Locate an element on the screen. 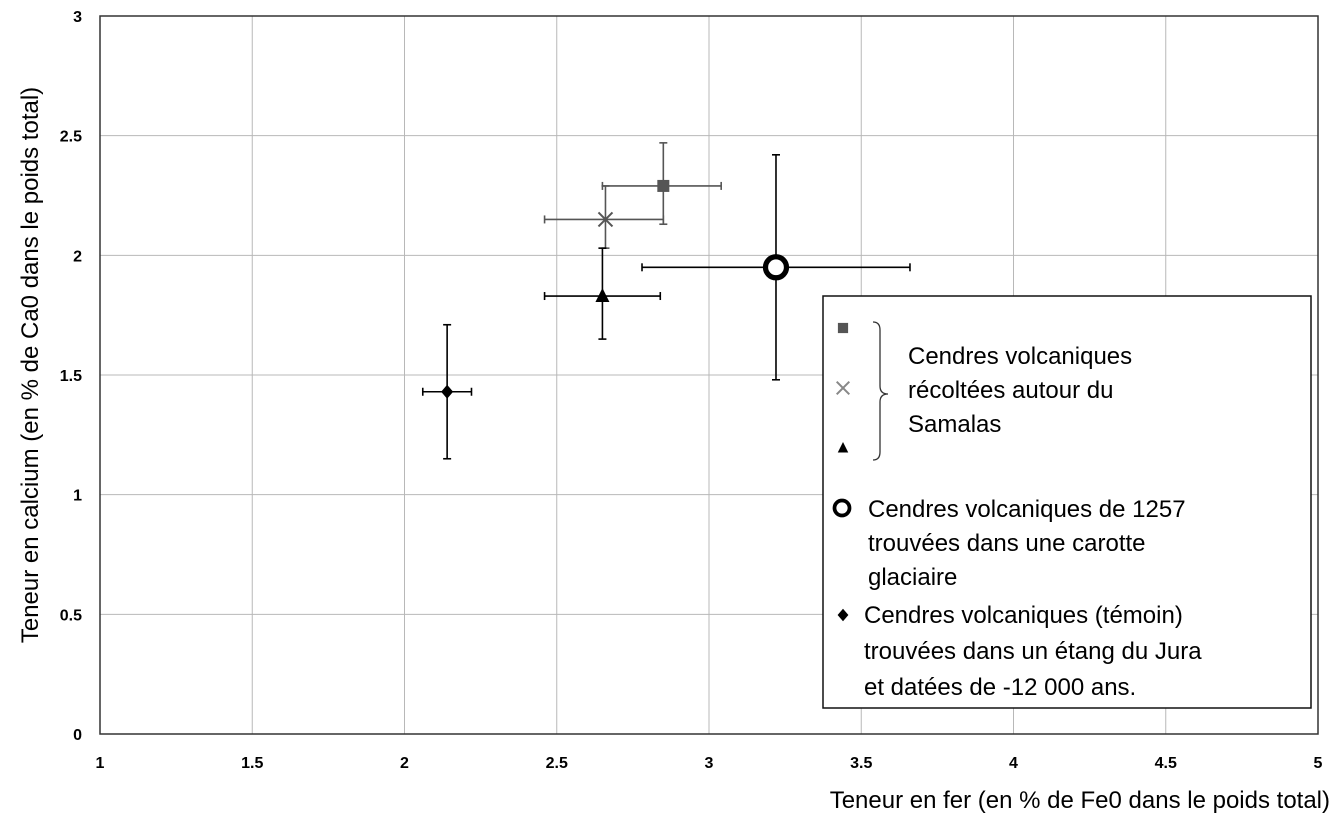 The image size is (1343, 816). data-series is located at coordinates (666, 301).